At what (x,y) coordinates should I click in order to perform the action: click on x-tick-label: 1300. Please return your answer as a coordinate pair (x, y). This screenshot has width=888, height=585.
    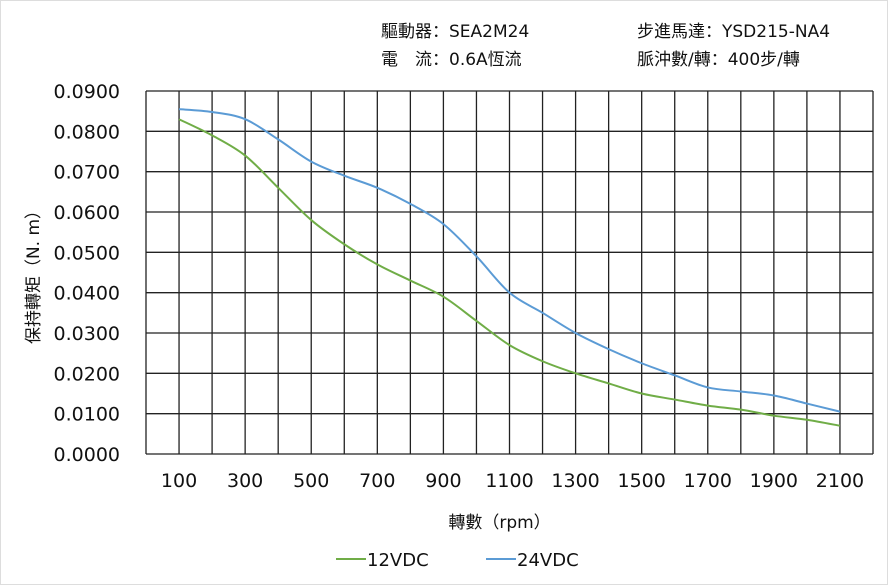
    Looking at the image, I should click on (575, 481).